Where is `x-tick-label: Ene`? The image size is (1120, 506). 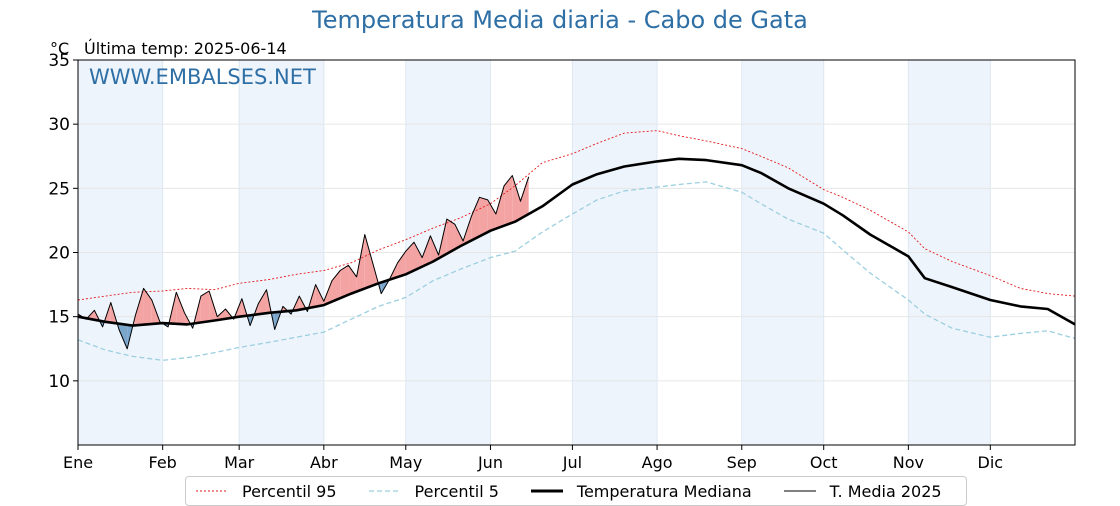 x-tick-label: Ene is located at coordinates (78, 462).